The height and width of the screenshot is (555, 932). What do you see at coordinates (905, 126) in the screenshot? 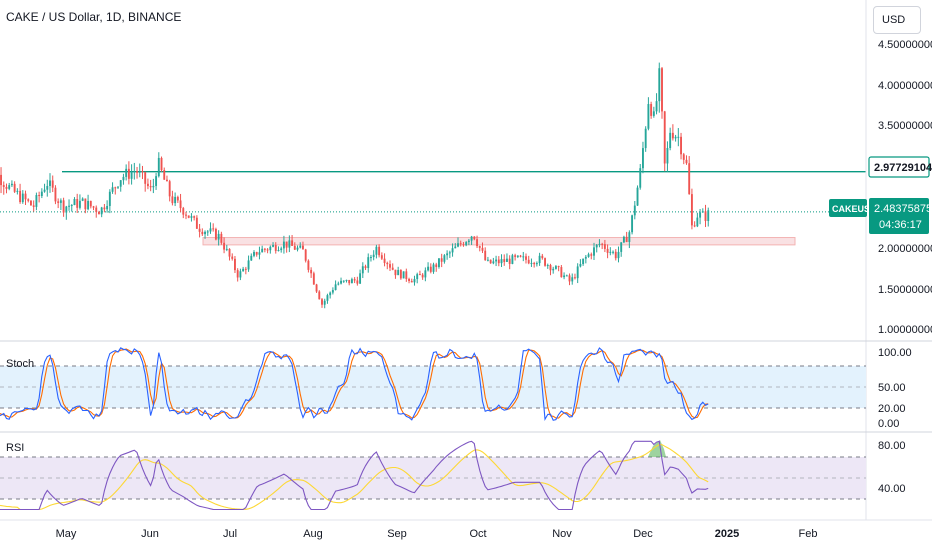
I see `price-tick-3-5: 3.50000000` at bounding box center [905, 126].